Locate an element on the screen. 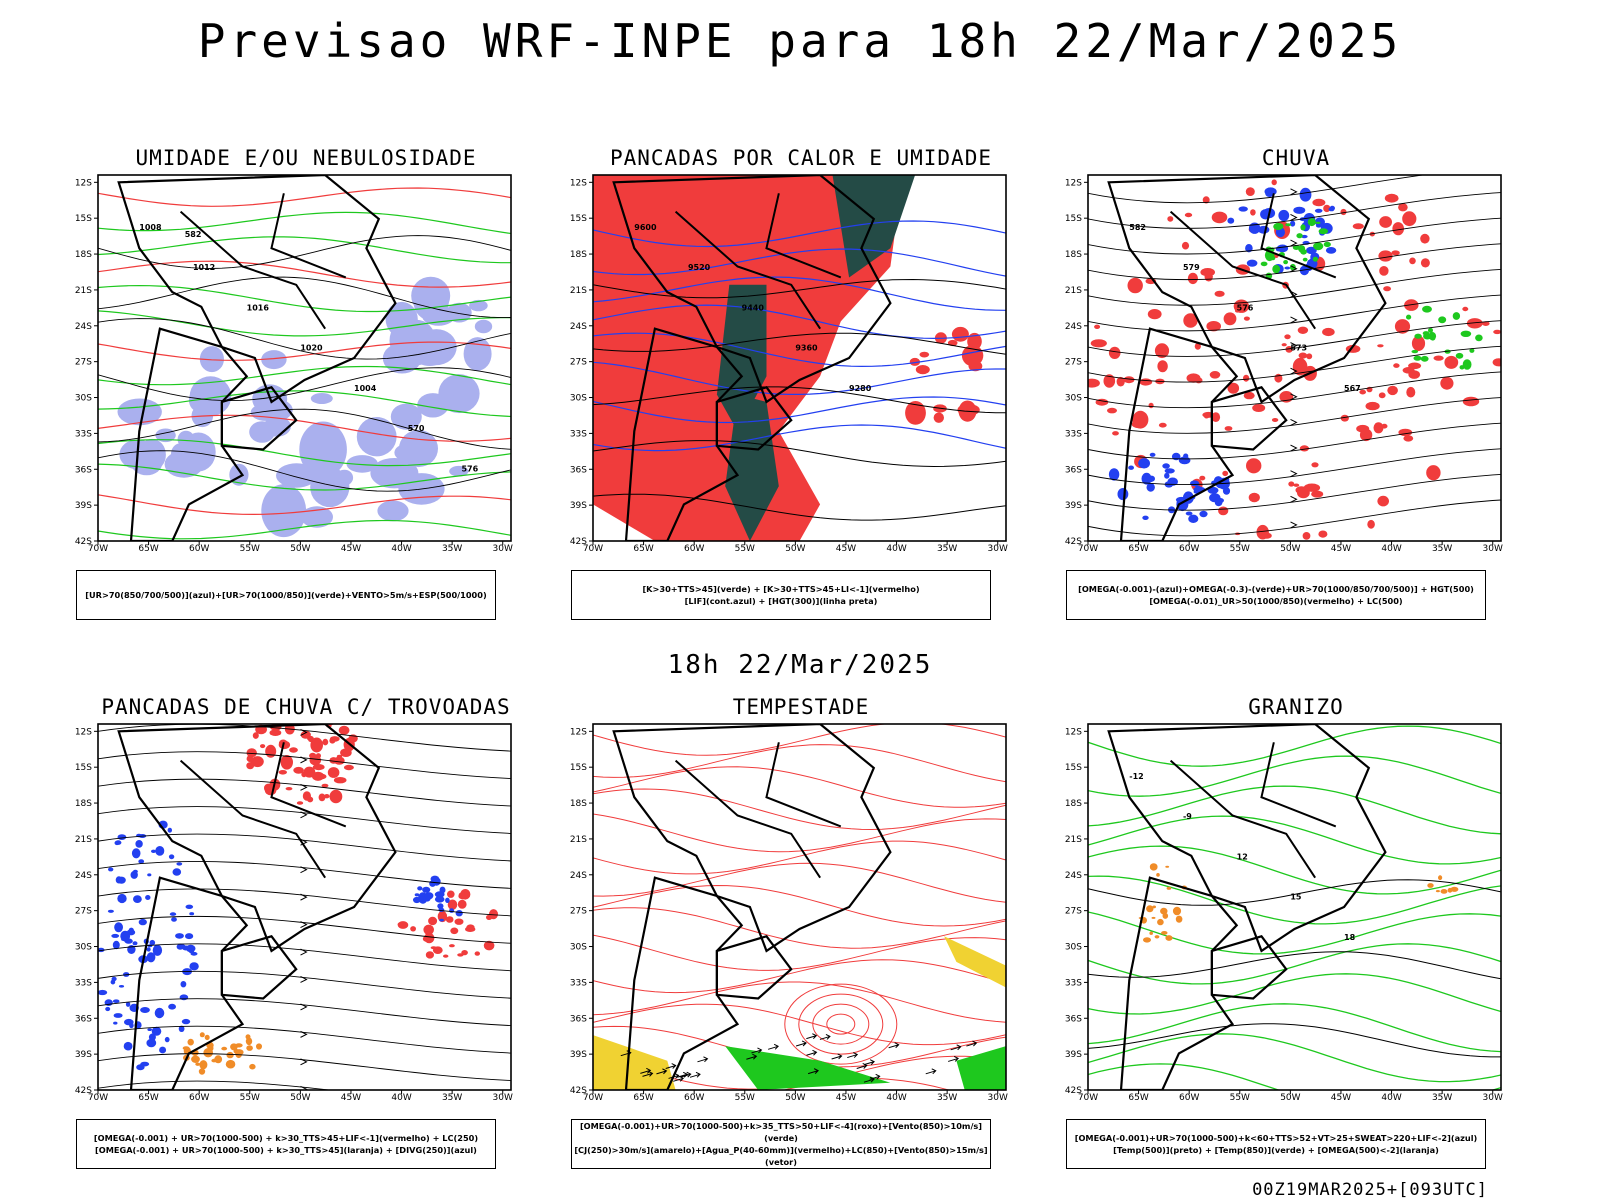  orange-area is located at coordinates (259, 1046).